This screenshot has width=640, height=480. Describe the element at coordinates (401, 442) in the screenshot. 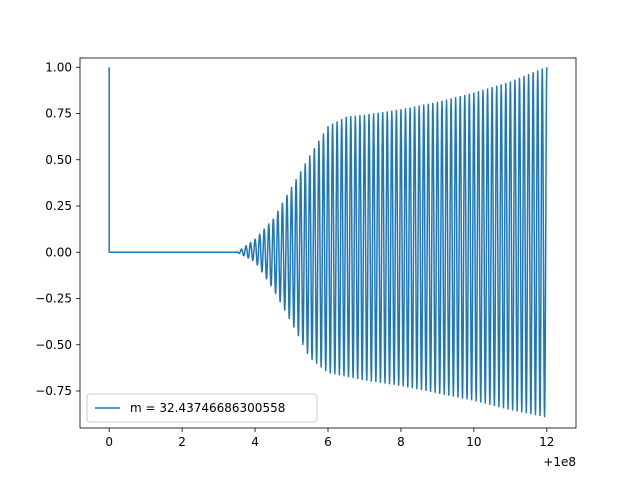

I see `x-tick-label: 8` at that location.